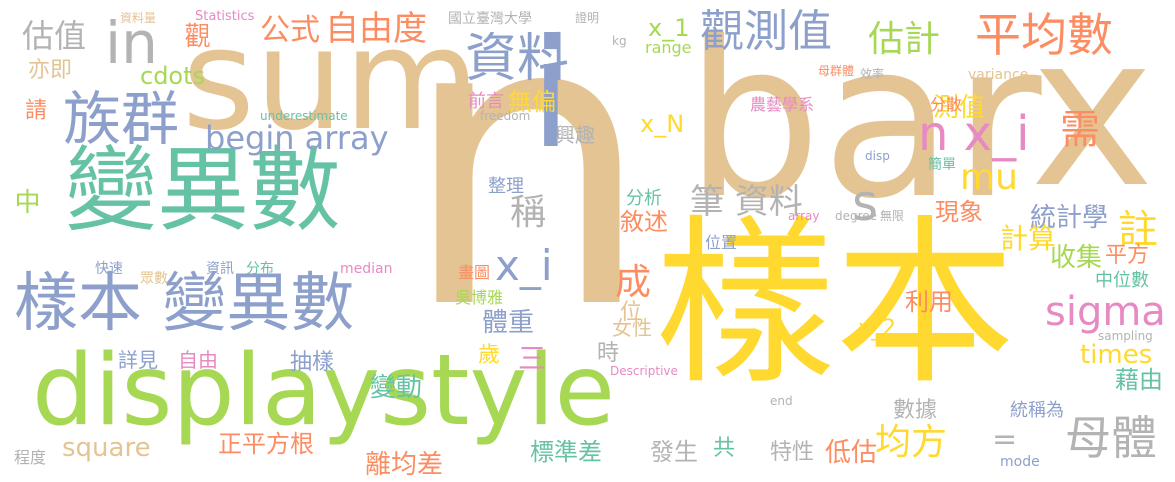 The height and width of the screenshot is (482, 1175). I want to click on word-zhengli: 整理, so click(506, 186).